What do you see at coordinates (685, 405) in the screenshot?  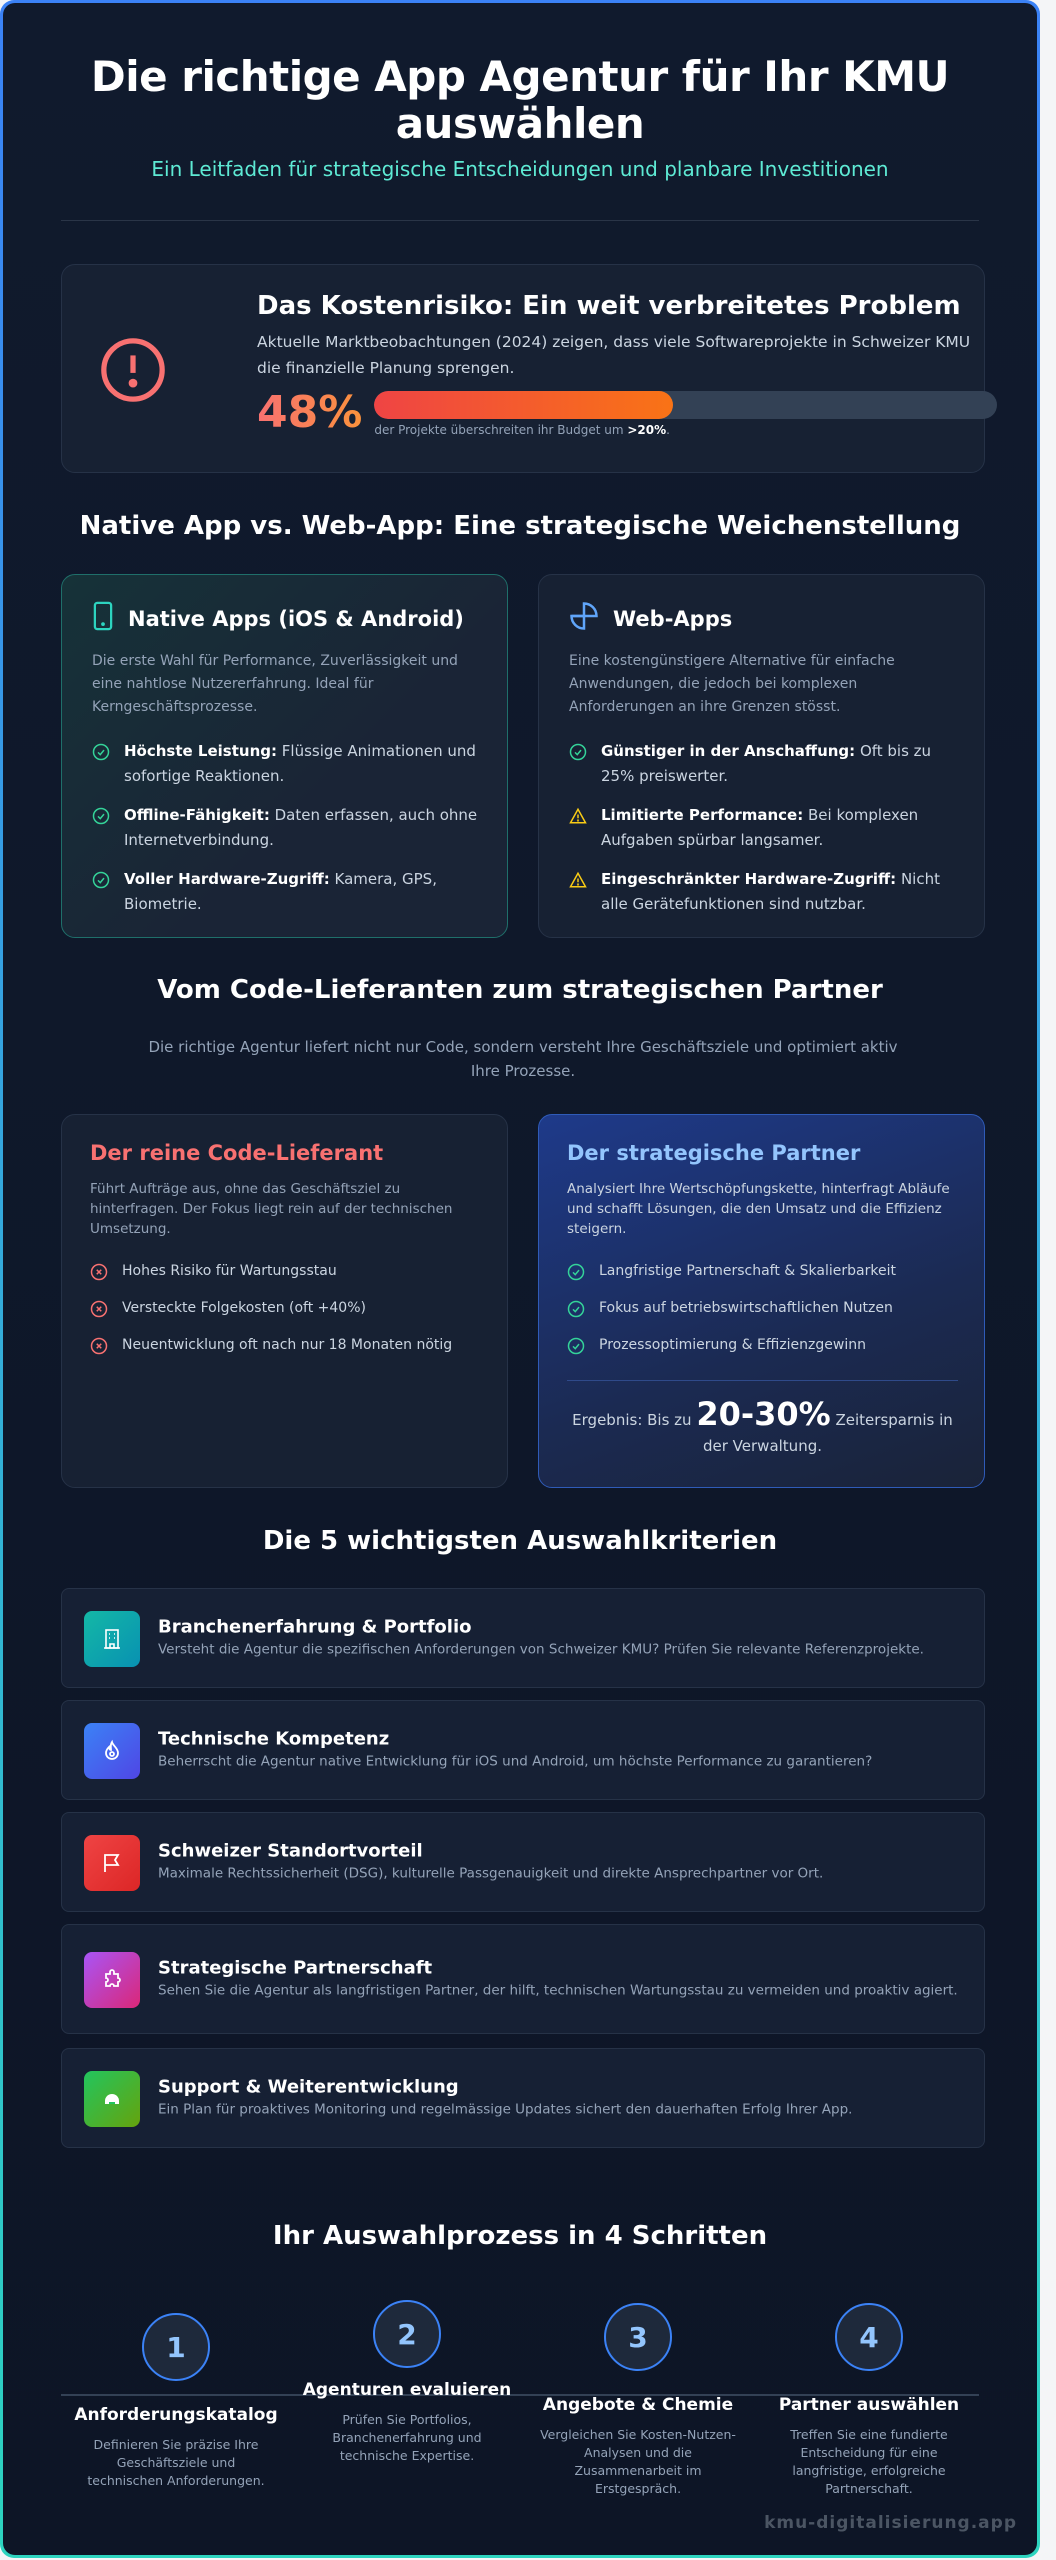 I see `budget-progress-bar` at bounding box center [685, 405].